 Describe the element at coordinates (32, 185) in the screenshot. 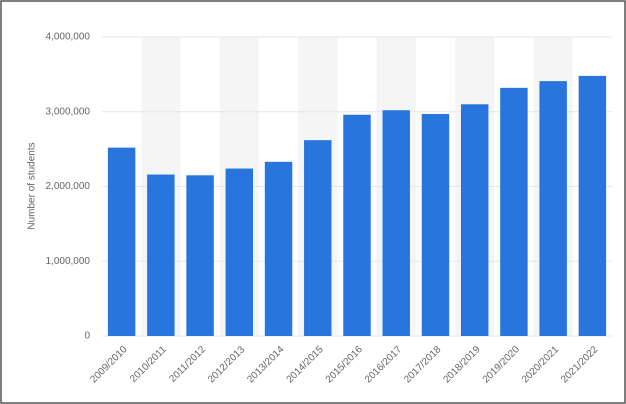

I see `y-axis-title: Number of students` at that location.